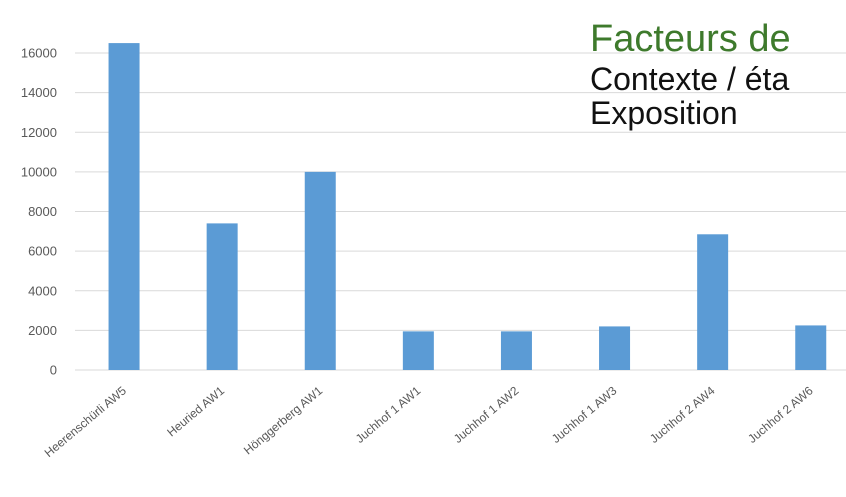  Describe the element at coordinates (42, 330) in the screenshot. I see `y-tick-label: 2000` at that location.